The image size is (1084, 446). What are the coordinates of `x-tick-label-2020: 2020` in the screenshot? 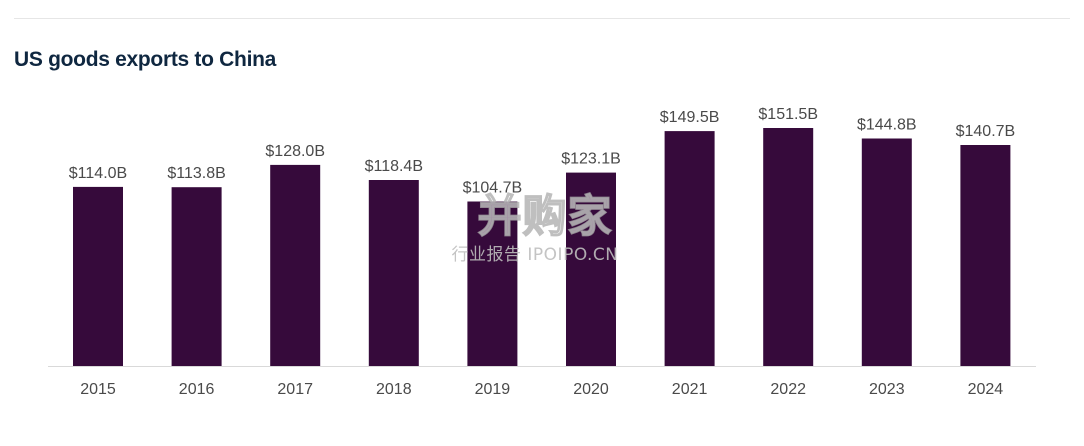 It's located at (591, 389).